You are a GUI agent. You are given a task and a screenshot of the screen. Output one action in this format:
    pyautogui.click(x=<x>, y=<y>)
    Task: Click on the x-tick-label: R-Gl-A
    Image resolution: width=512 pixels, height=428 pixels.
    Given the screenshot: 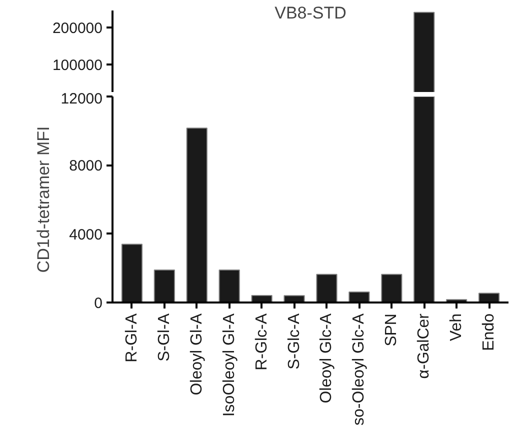 What is the action you would take?
    pyautogui.click(x=131, y=337)
    